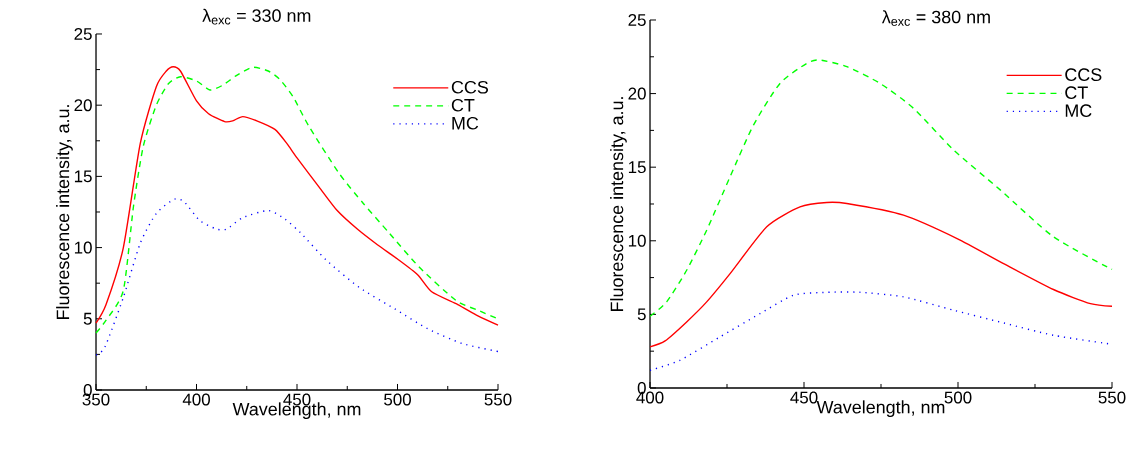 The width and height of the screenshot is (1141, 454). Describe the element at coordinates (880, 409) in the screenshot. I see `x-axis-title: Wavelength, nm` at that location.